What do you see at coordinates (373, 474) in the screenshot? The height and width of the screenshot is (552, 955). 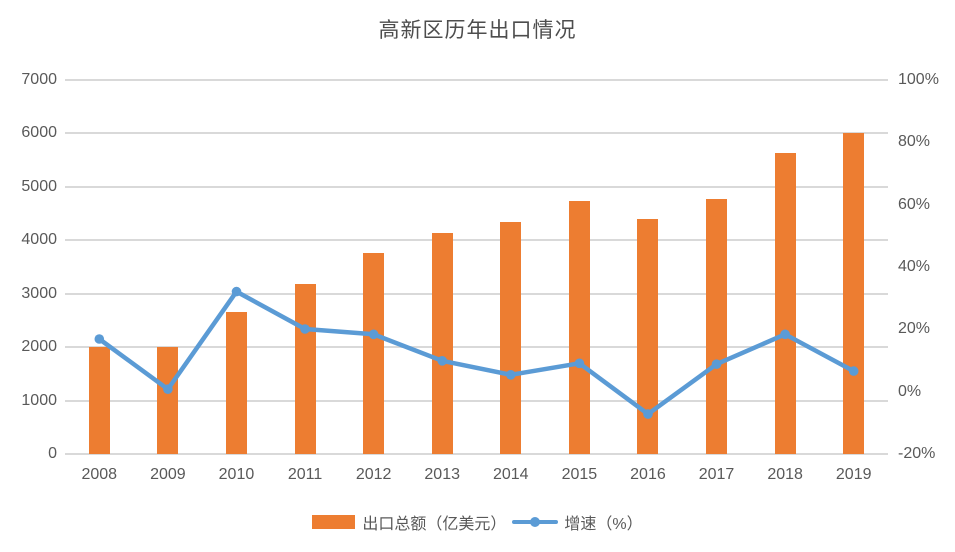 I see `x-axis-tick-label: 2012` at bounding box center [373, 474].